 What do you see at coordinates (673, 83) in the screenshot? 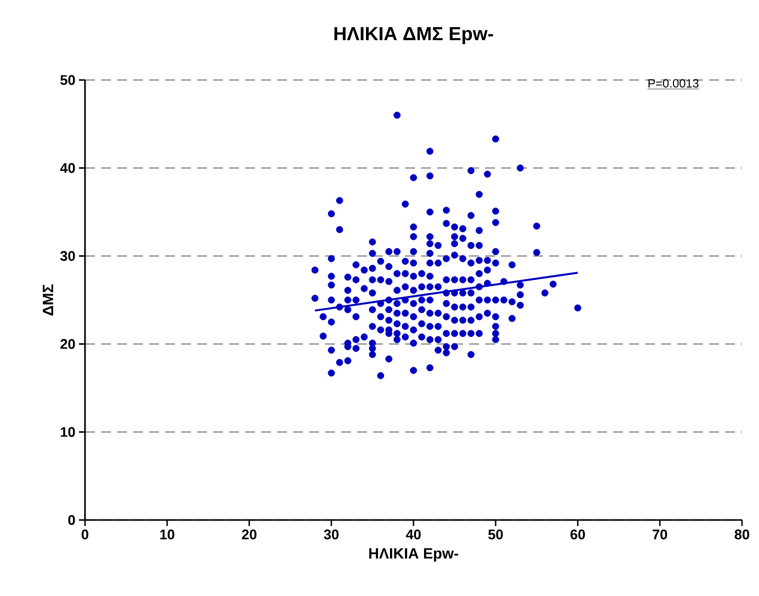
I see `annotation: P=0.0013` at bounding box center [673, 83].